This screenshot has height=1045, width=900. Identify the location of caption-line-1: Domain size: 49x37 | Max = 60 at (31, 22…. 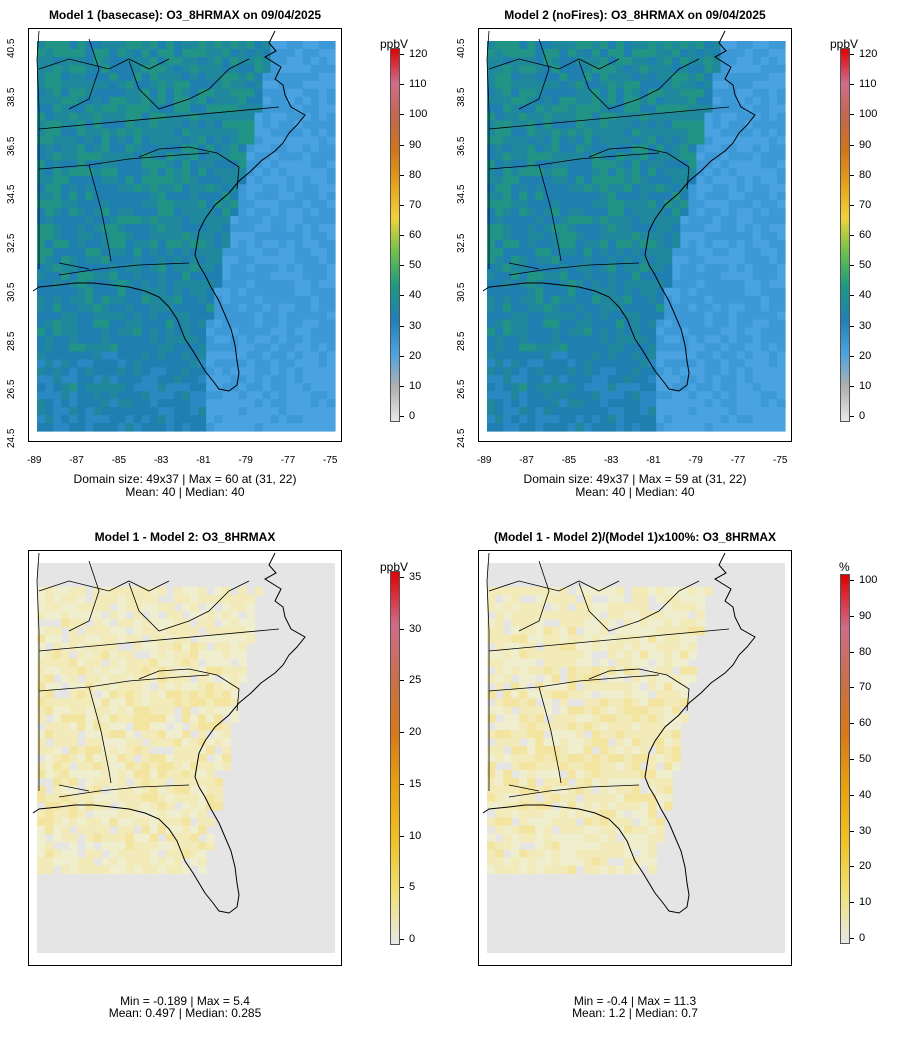
(185, 479).